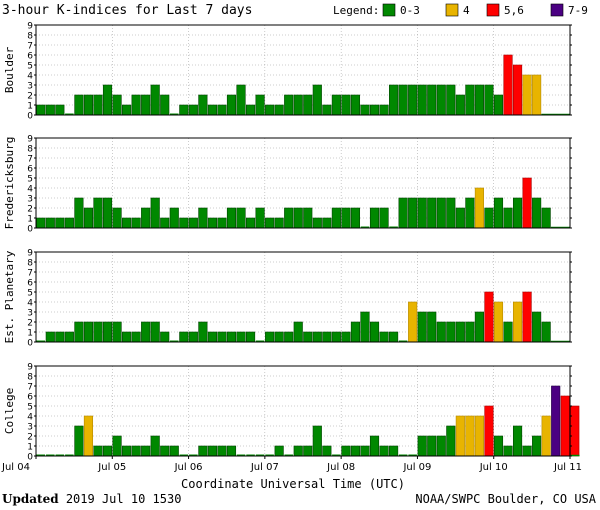 This screenshot has height=510, width=600. What do you see at coordinates (30, 274) in the screenshot?
I see `y-tick-label: 7` at bounding box center [30, 274].